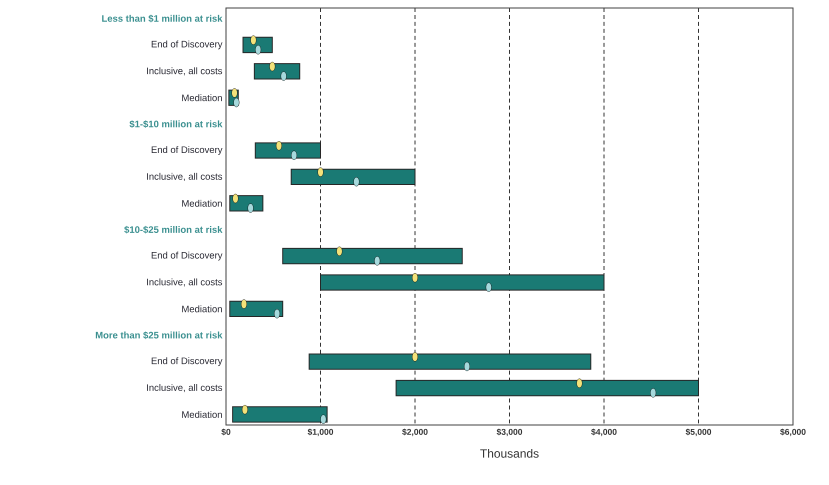 Image resolution: width=829 pixels, height=485 pixels. Describe the element at coordinates (173, 230) in the screenshot. I see `y-tick-label: $10-$25 million at risk` at that location.